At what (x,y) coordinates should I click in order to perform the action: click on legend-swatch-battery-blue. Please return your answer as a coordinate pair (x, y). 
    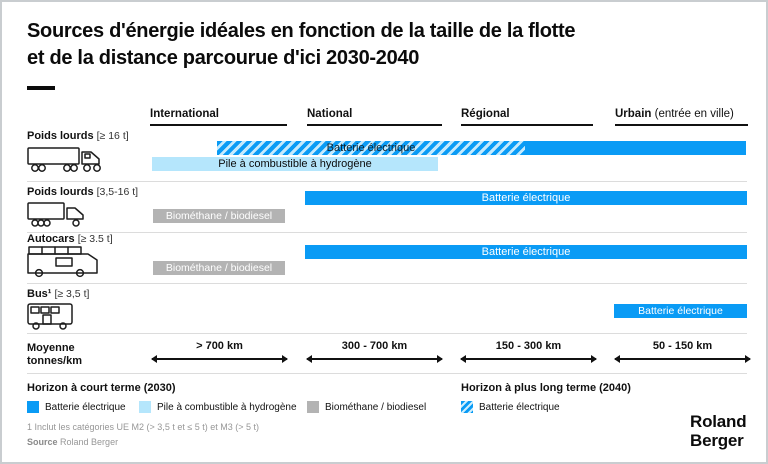
    Looking at the image, I should click on (33, 407).